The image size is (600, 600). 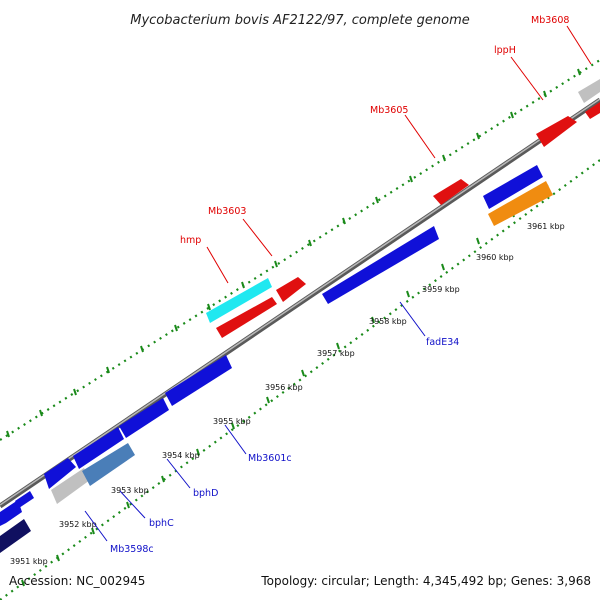 What do you see at coordinates (550, 20) in the screenshot?
I see `label-mb3608: Mb3608` at bounding box center [550, 20].